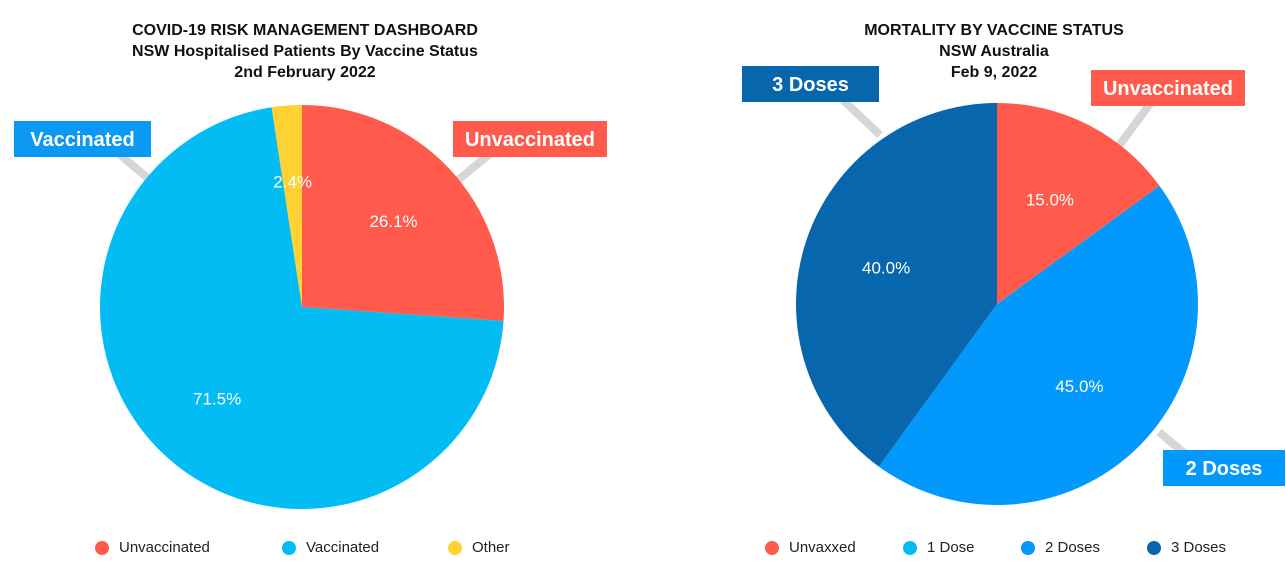 The height and width of the screenshot is (579, 1286). Describe the element at coordinates (822, 547) in the screenshot. I see `legend-label: Unvaxxed` at that location.